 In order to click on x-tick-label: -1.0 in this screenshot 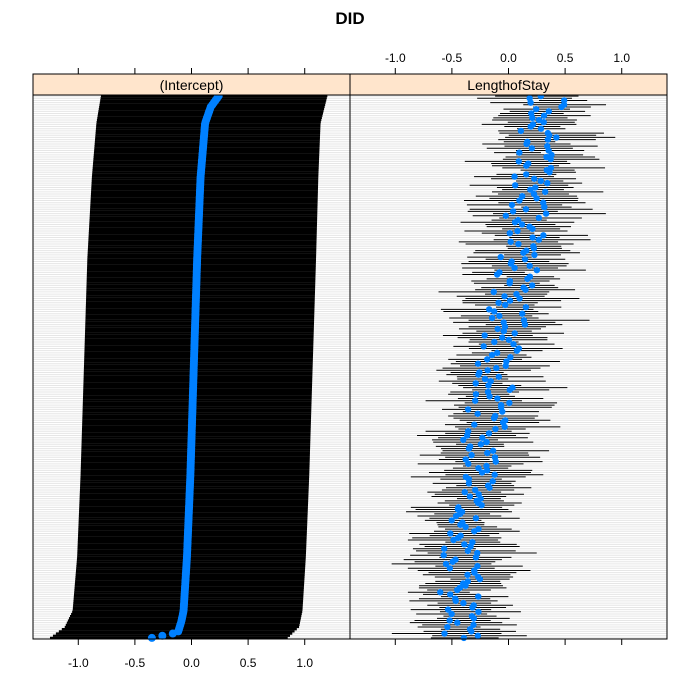, I will do `click(78, 663)`.